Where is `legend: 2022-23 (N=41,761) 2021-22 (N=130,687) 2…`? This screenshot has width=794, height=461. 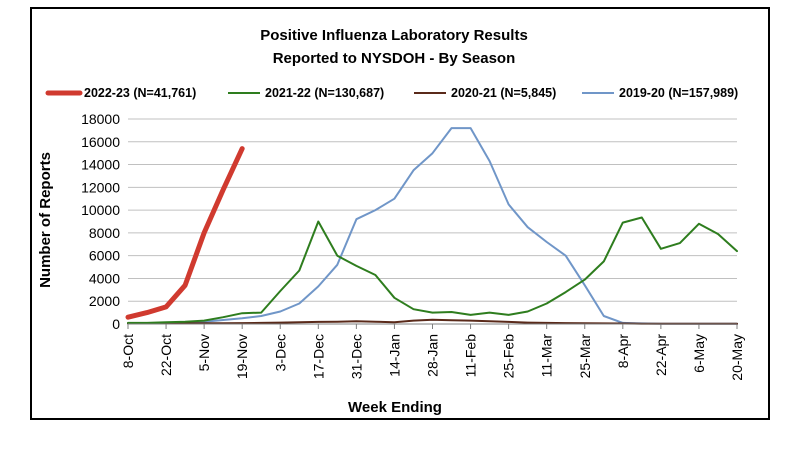 legend: 2022-23 (N=41,761) 2021-22 (N=130,687) 2… is located at coordinates (391, 93).